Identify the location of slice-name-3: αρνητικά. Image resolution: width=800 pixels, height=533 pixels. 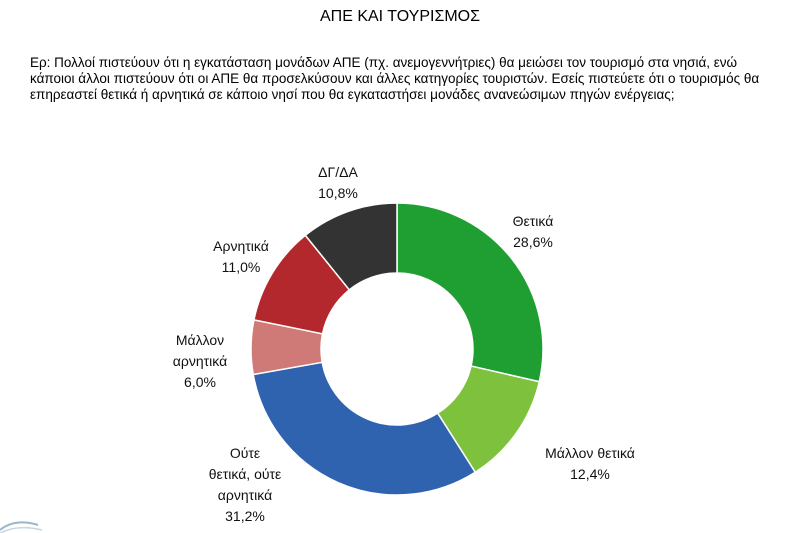
(200, 361).